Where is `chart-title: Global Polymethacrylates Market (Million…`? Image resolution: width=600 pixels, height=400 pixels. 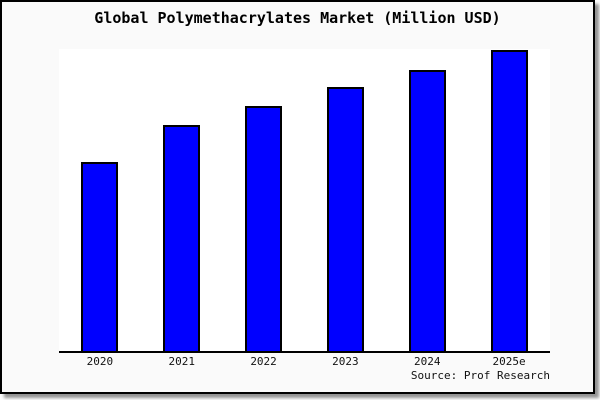 chart-title: Global Polymethacrylates Market (Million… is located at coordinates (297, 18).